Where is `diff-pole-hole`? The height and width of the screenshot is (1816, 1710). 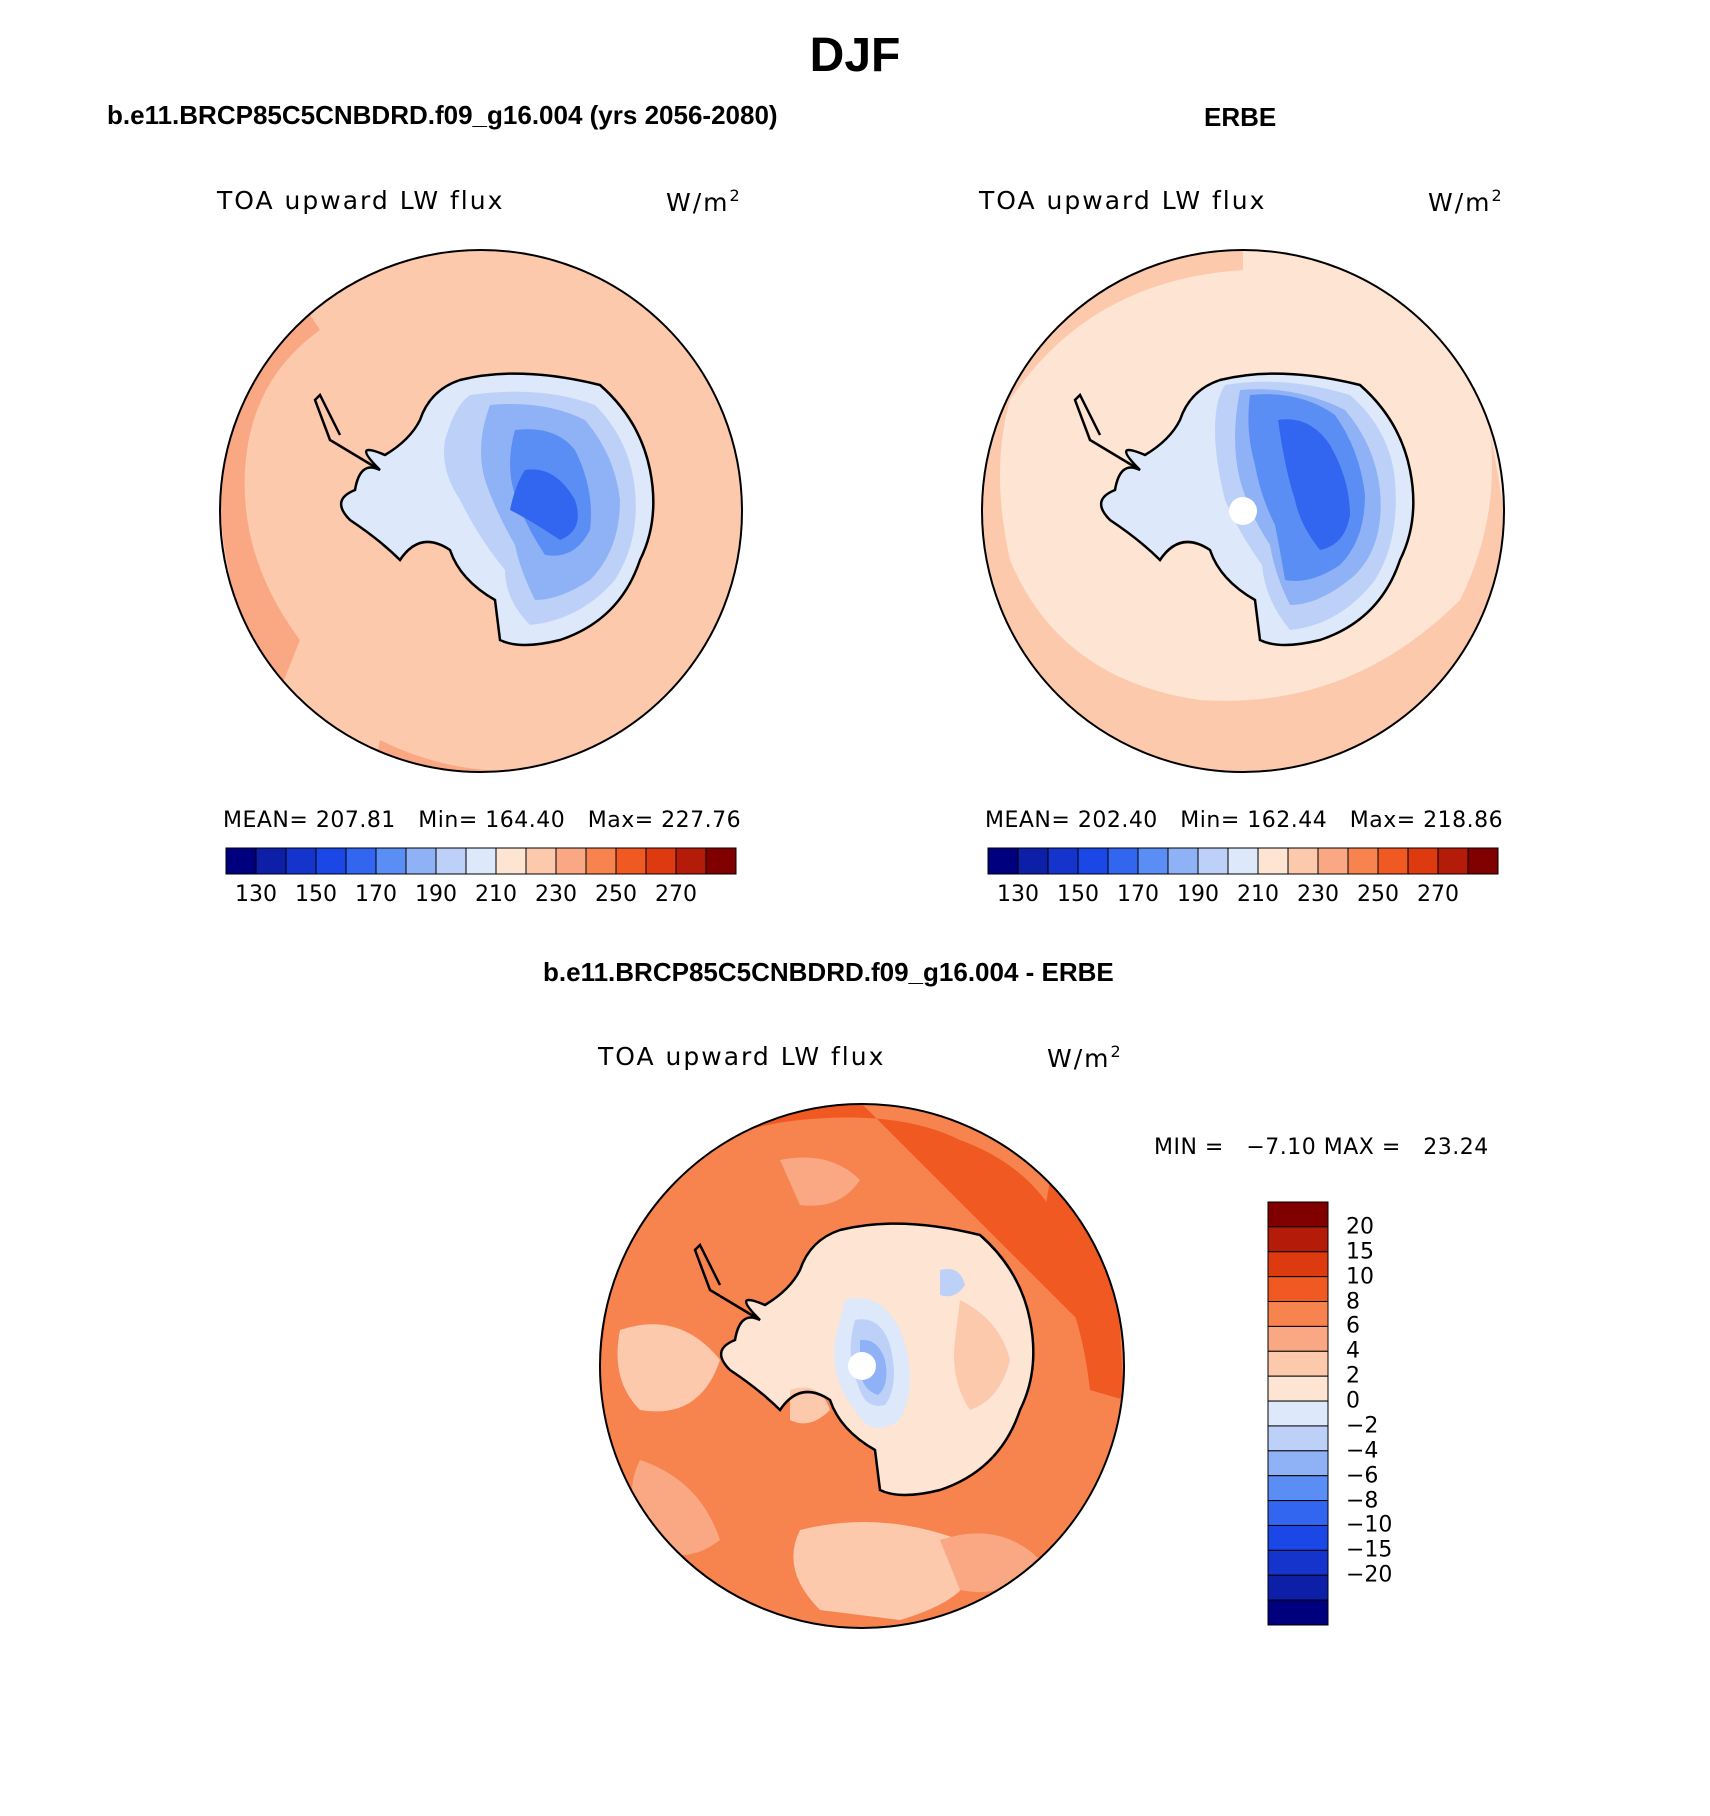 diff-pole-hole is located at coordinates (862, 1366).